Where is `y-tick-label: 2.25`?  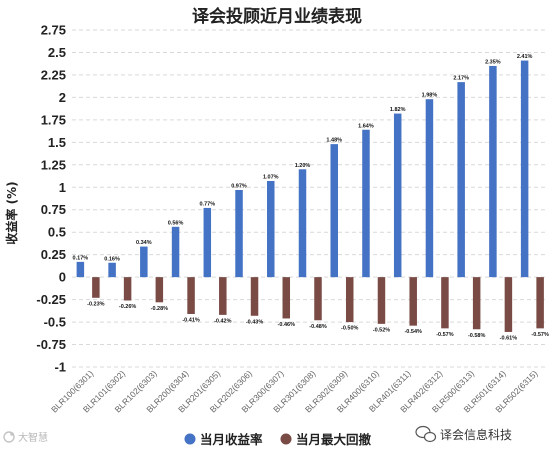
y-tick-label: 2.25 is located at coordinates (53, 74).